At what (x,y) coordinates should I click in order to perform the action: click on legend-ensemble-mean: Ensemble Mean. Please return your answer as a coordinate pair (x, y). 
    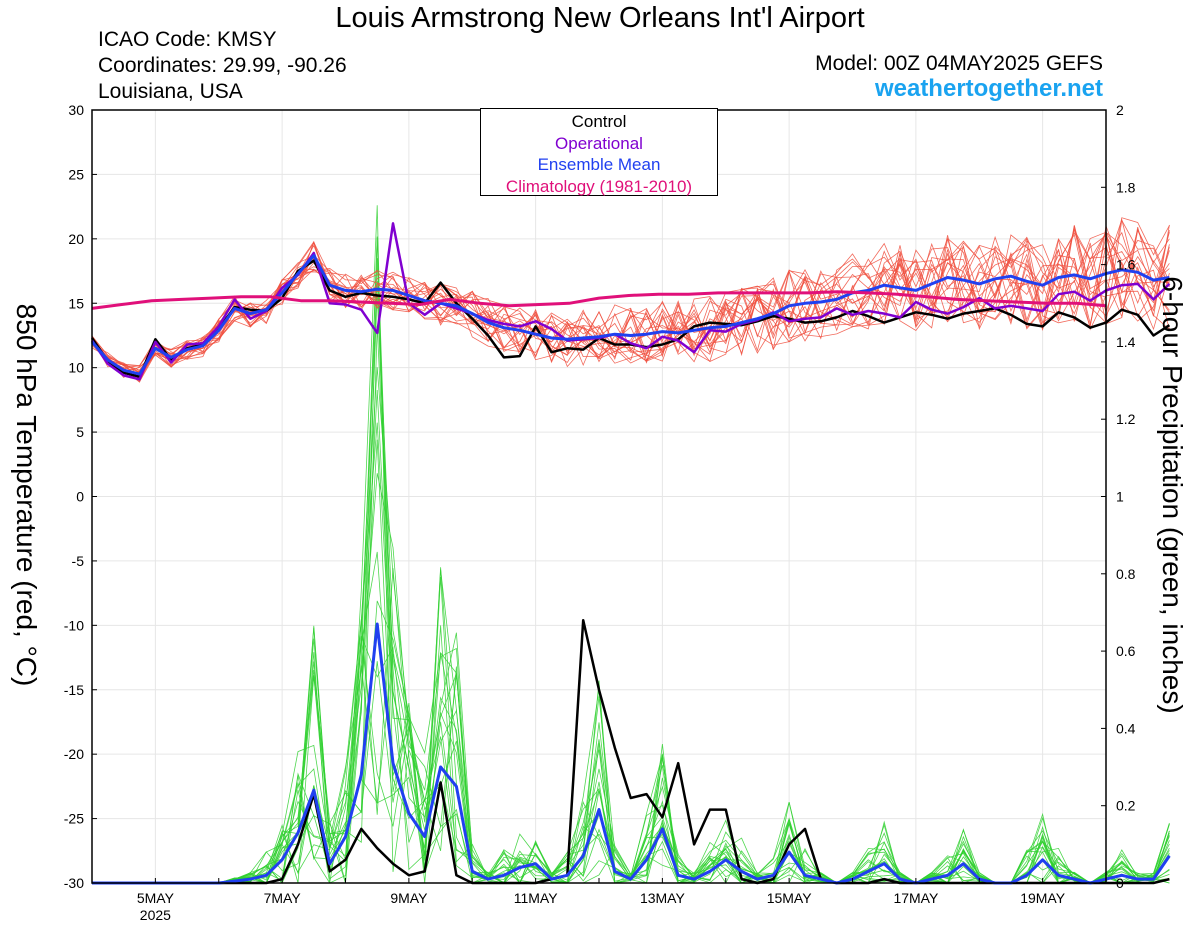
    Looking at the image, I should click on (599, 164).